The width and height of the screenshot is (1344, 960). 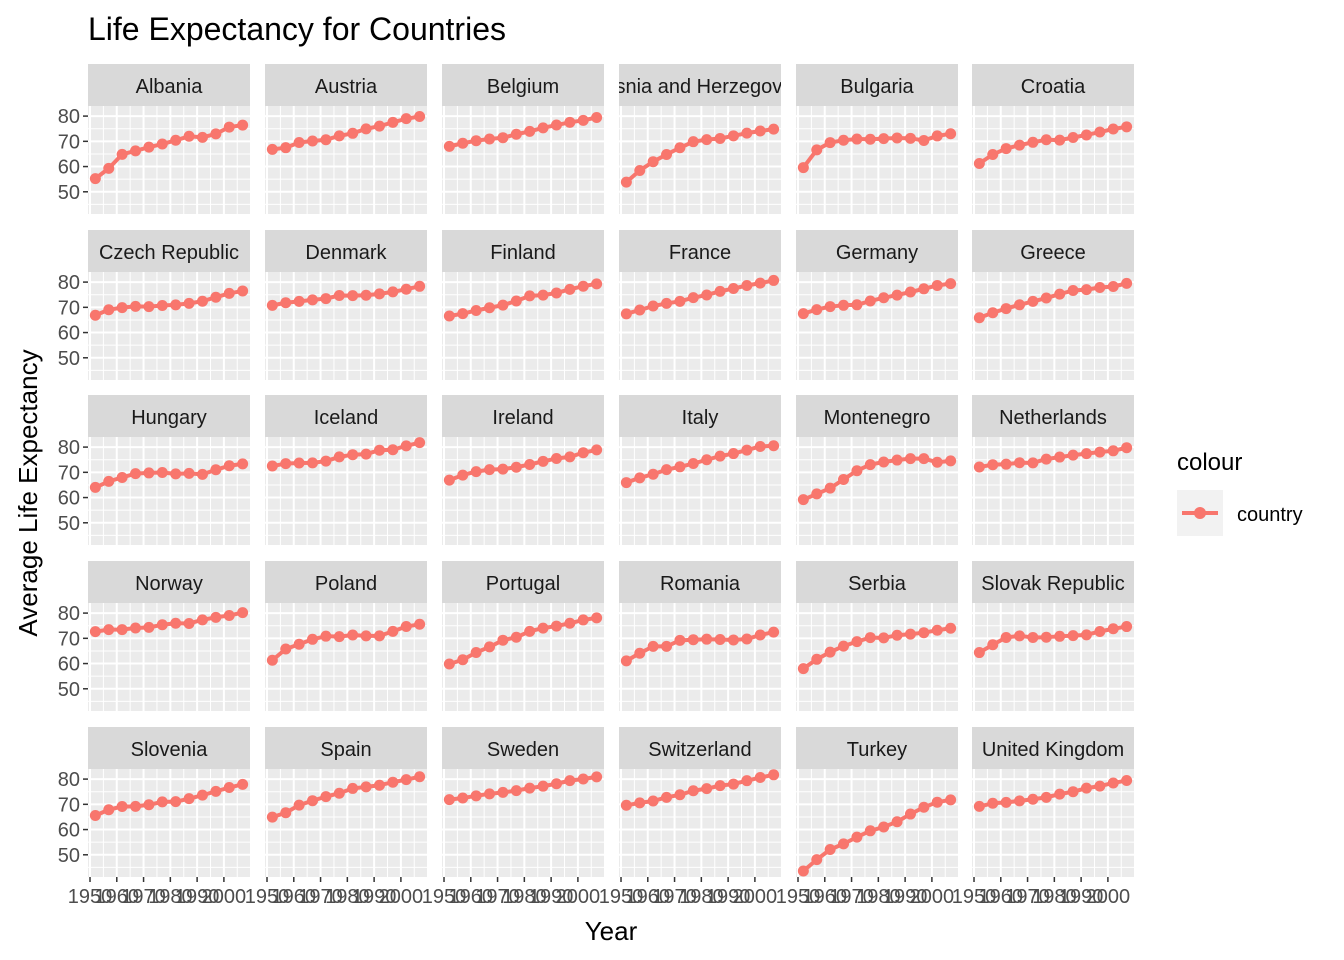 I want to click on legend-key-point, so click(x=1200, y=513).